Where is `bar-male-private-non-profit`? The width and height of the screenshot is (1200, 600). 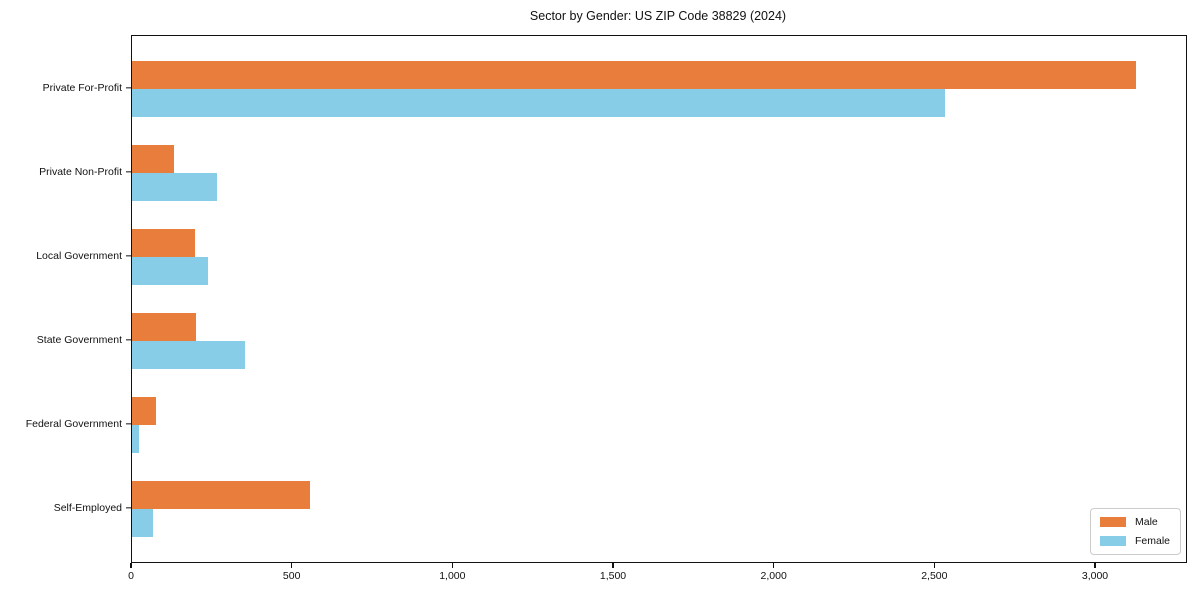
bar-male-private-non-profit is located at coordinates (153, 158).